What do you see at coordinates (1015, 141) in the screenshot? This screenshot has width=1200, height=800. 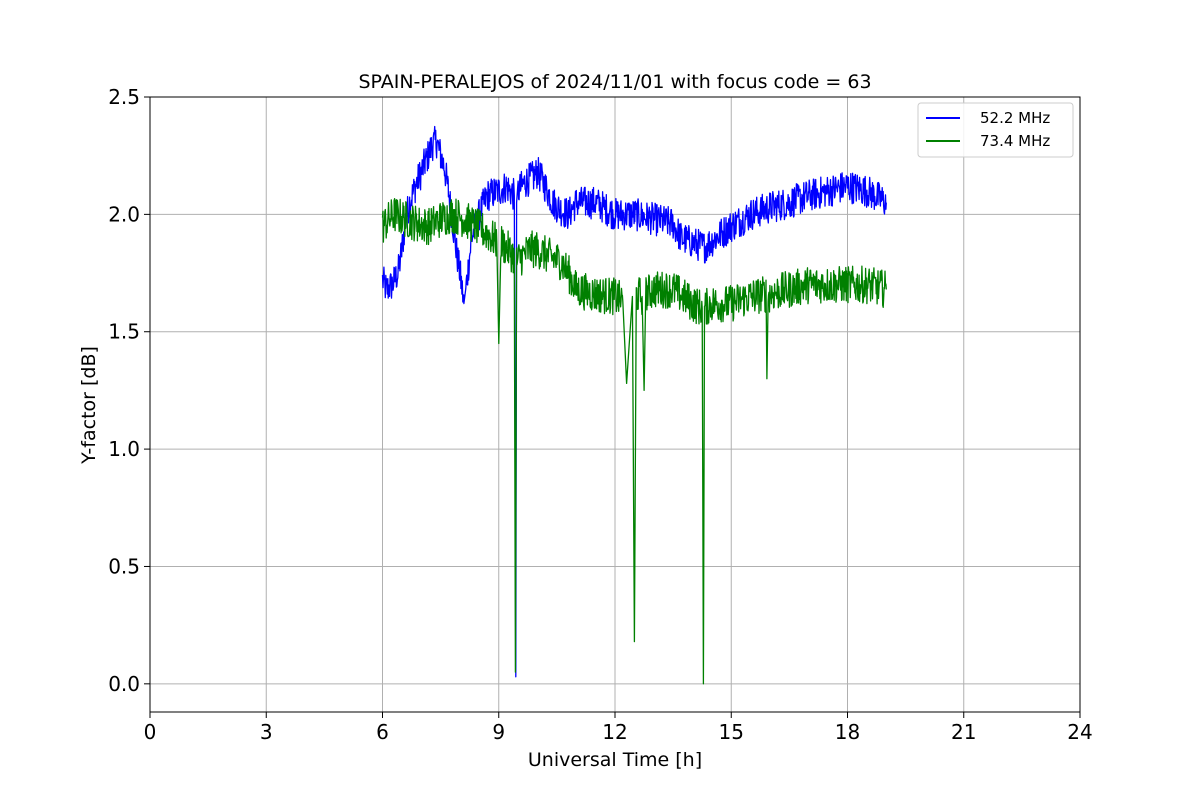 I see `legend-label: 73.4 MHz` at bounding box center [1015, 141].